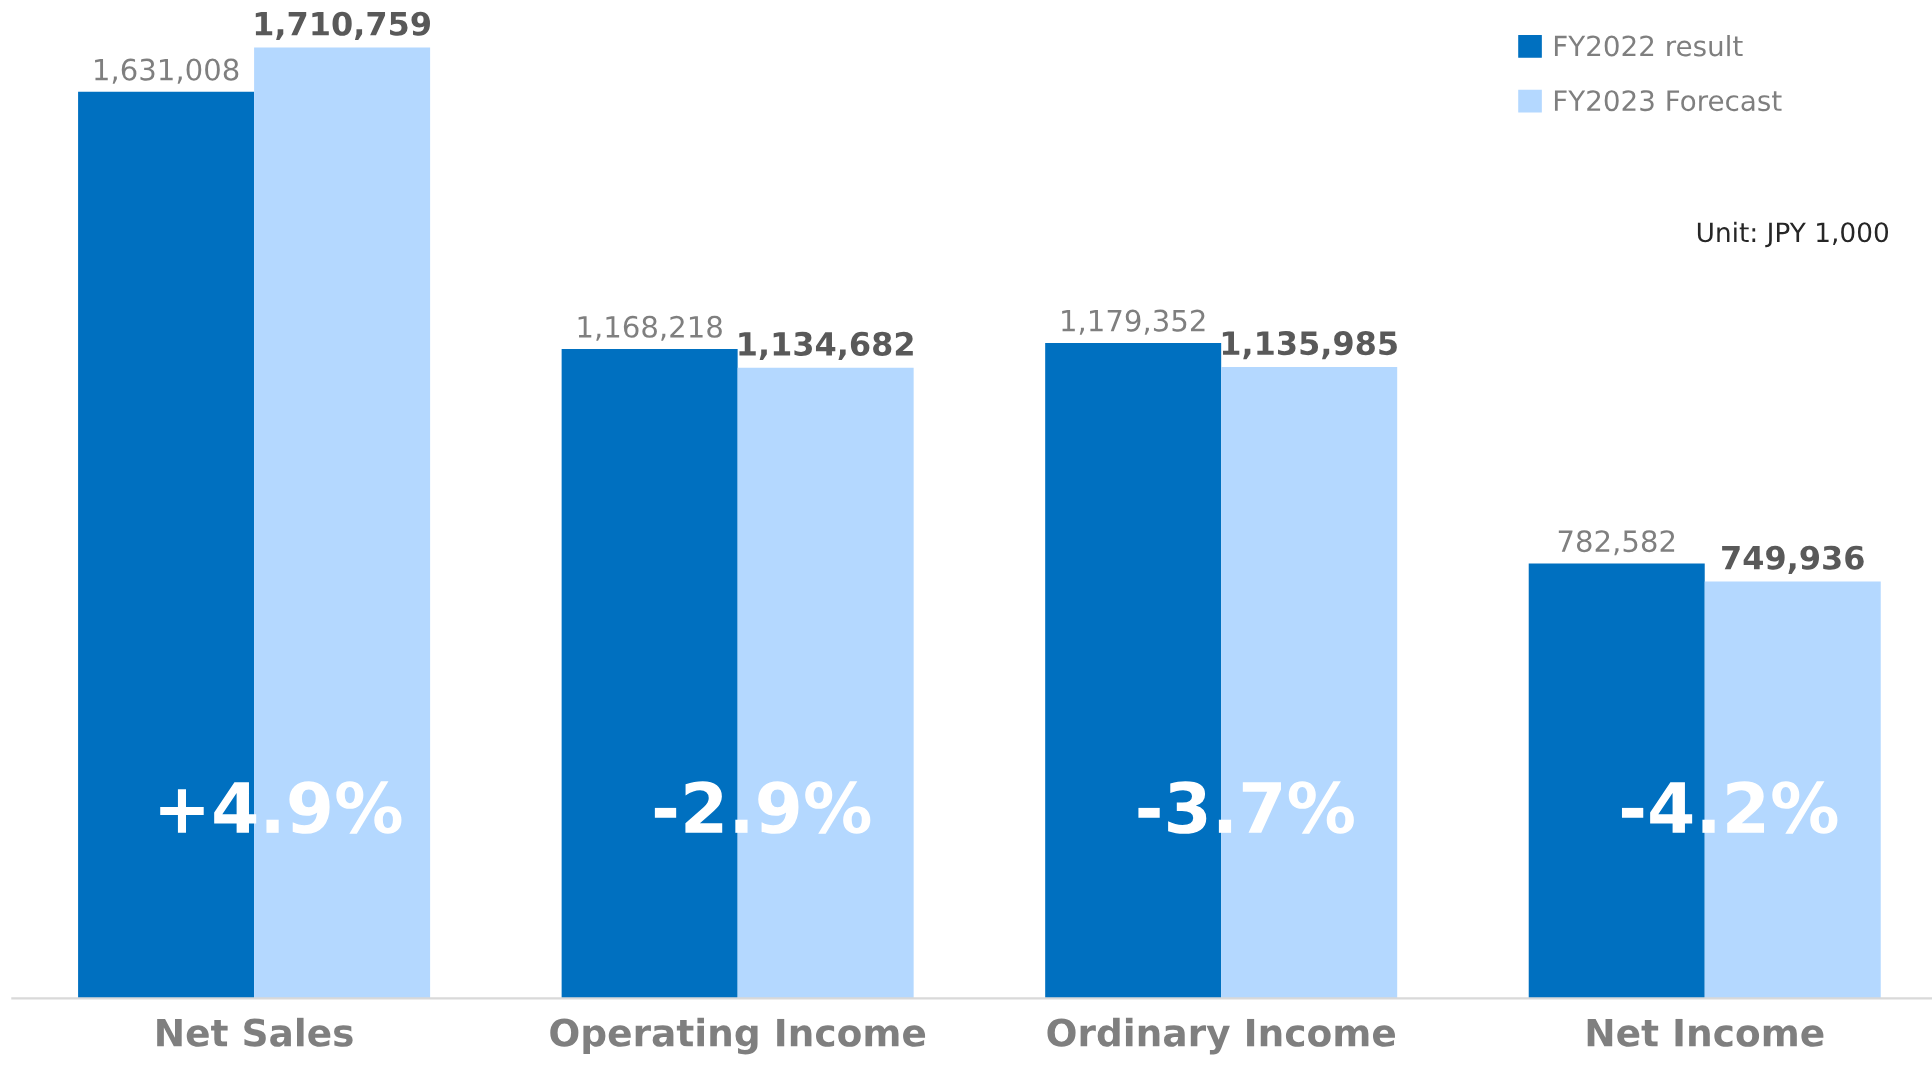 This screenshot has height=1076, width=1932. Describe the element at coordinates (1309, 345) in the screenshot. I see `data-label: 1,135,985` at that location.